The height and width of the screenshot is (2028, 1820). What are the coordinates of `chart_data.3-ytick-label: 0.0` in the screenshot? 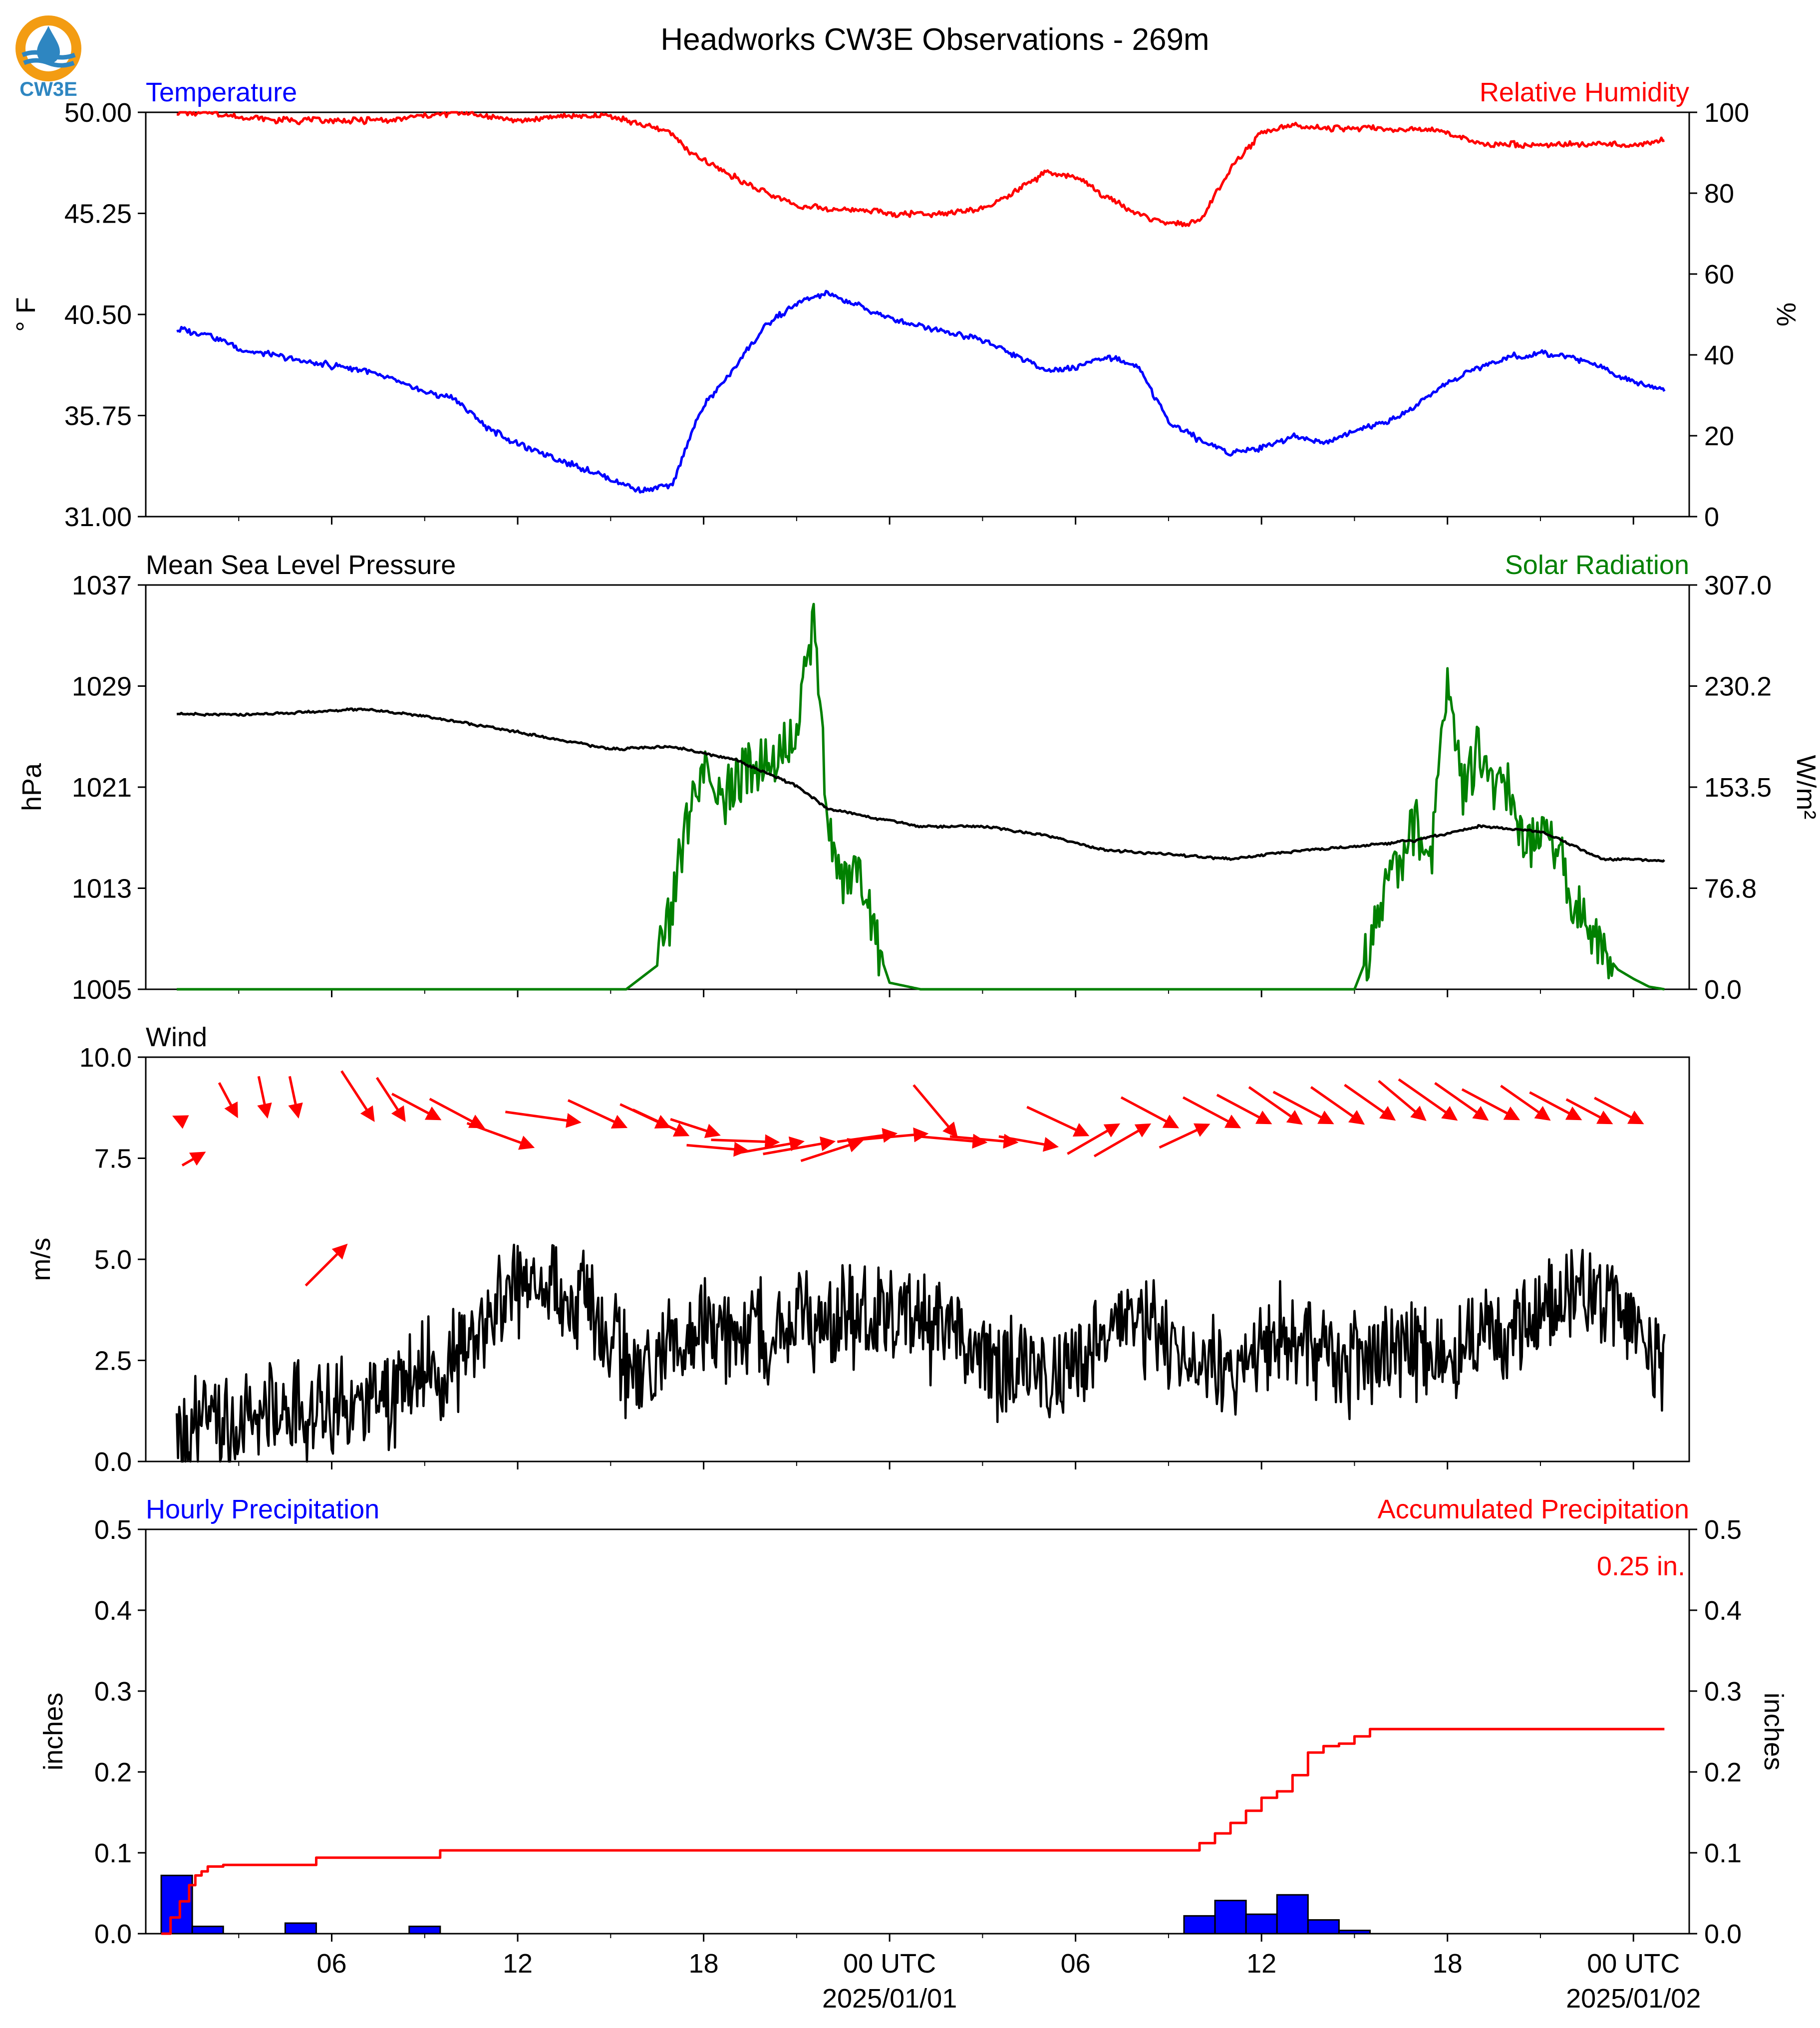 It's located at (113, 1934).